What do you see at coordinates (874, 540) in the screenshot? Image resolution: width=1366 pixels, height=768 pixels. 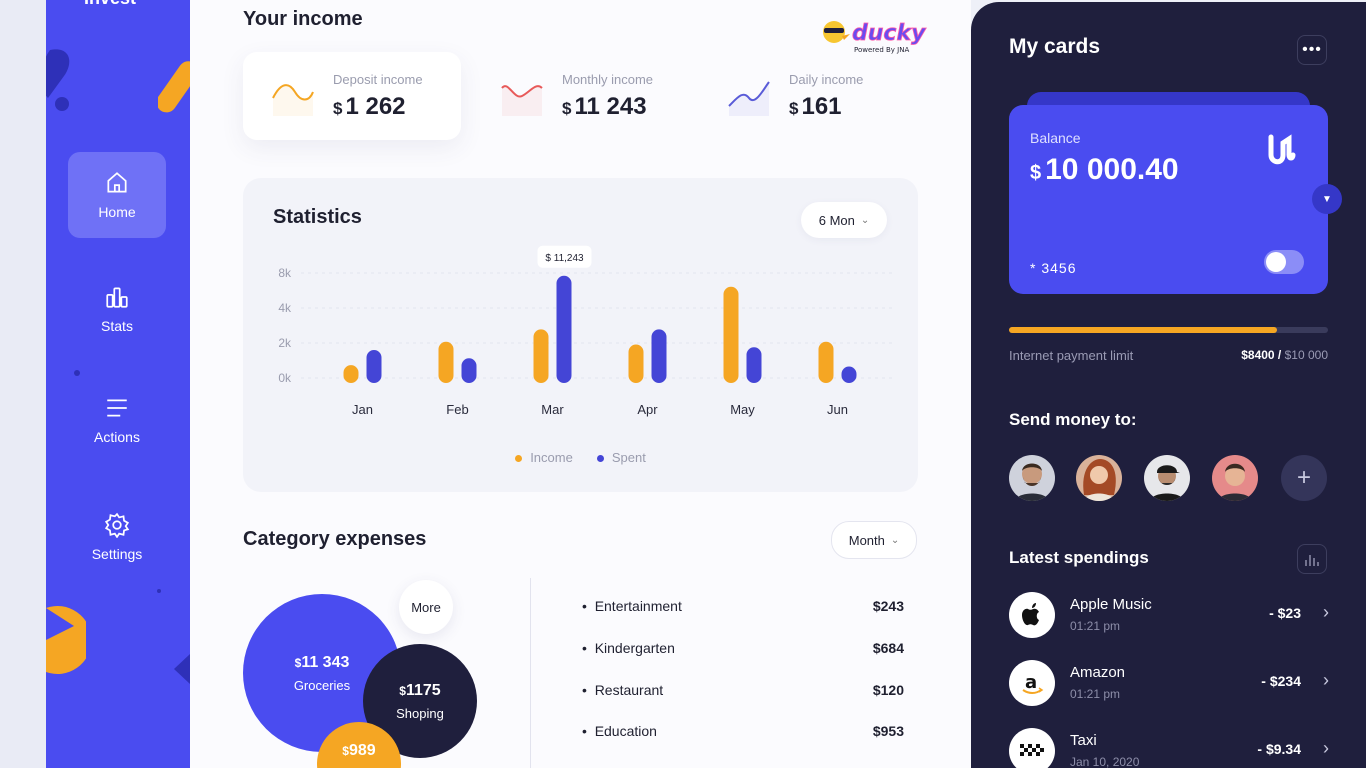 I see `category-period-dropdown: Month ⌄` at bounding box center [874, 540].